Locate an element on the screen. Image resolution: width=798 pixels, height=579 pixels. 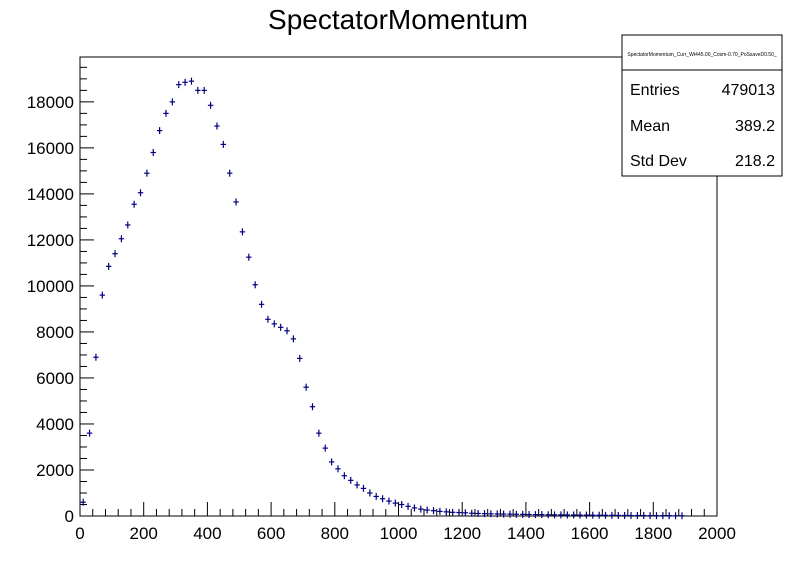
y-tick-label: 0 is located at coordinates (69, 516).